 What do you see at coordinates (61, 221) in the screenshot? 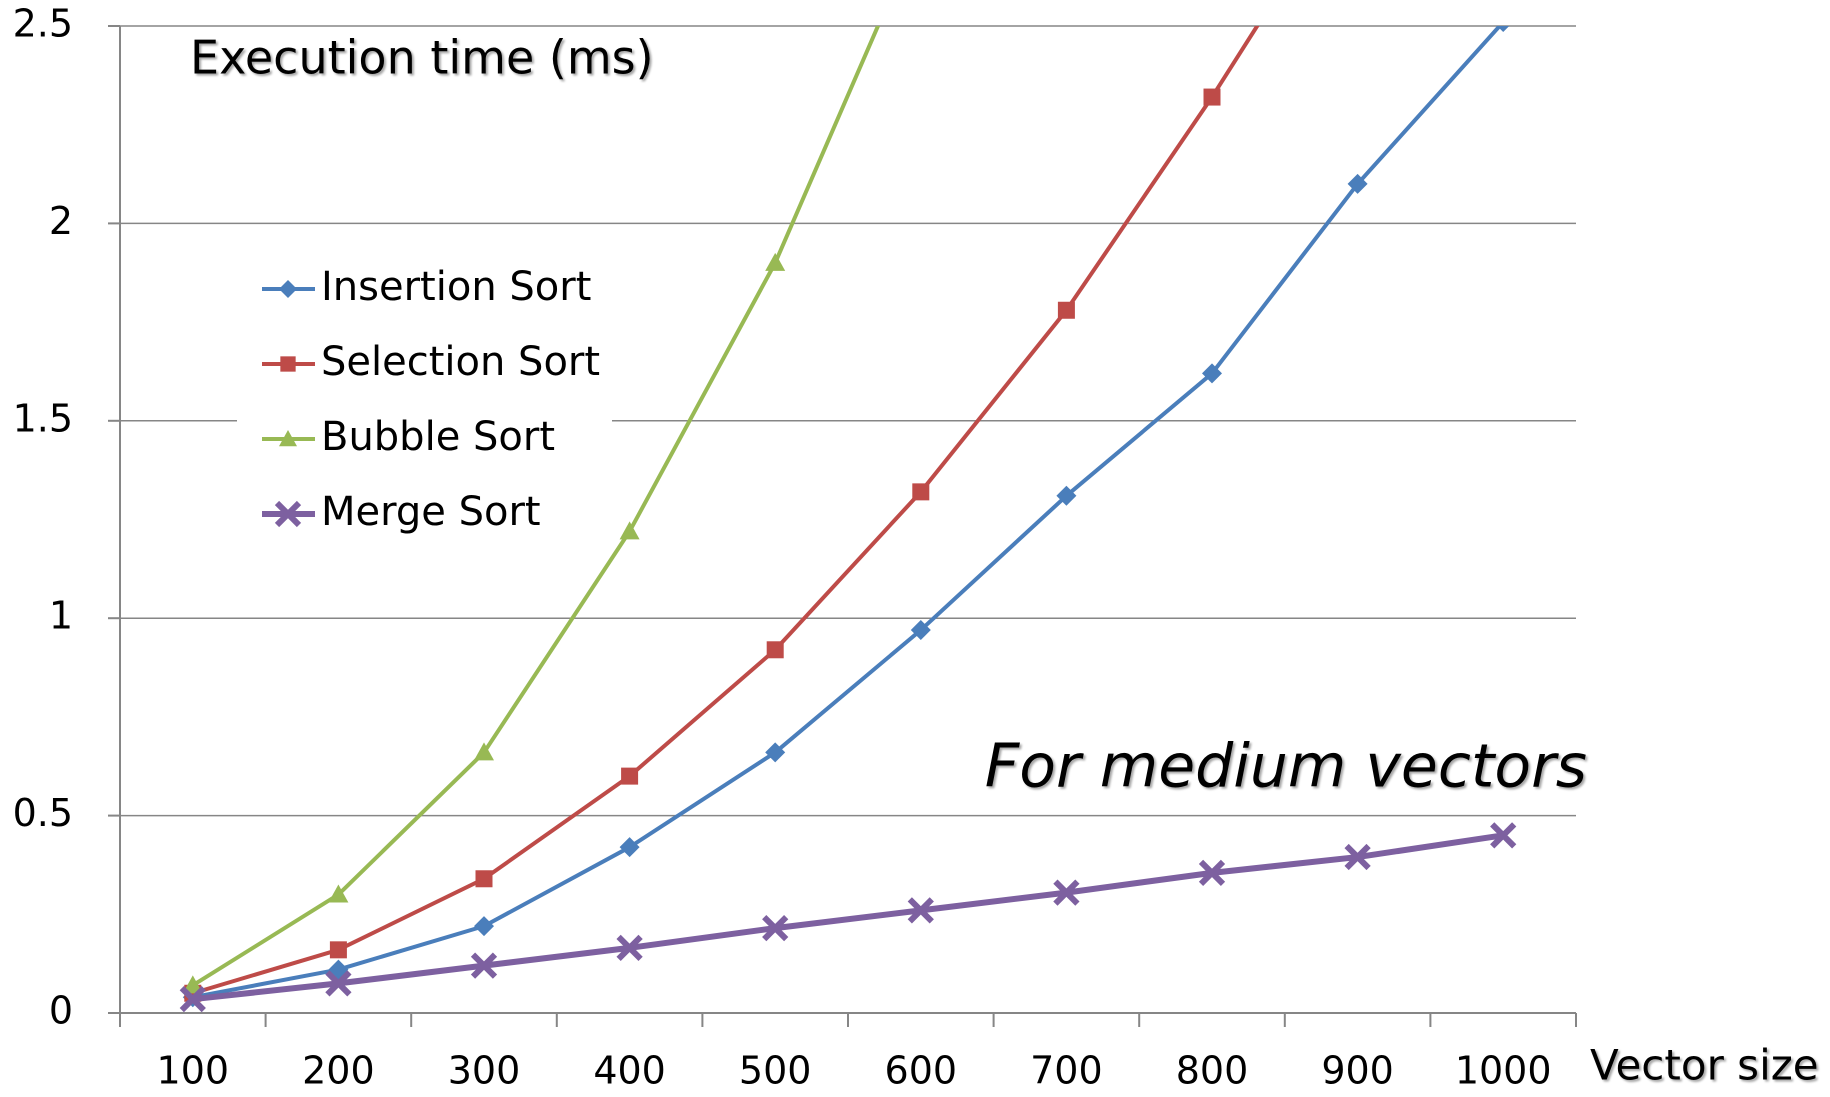
I see `y-tick-label: 2` at bounding box center [61, 221].